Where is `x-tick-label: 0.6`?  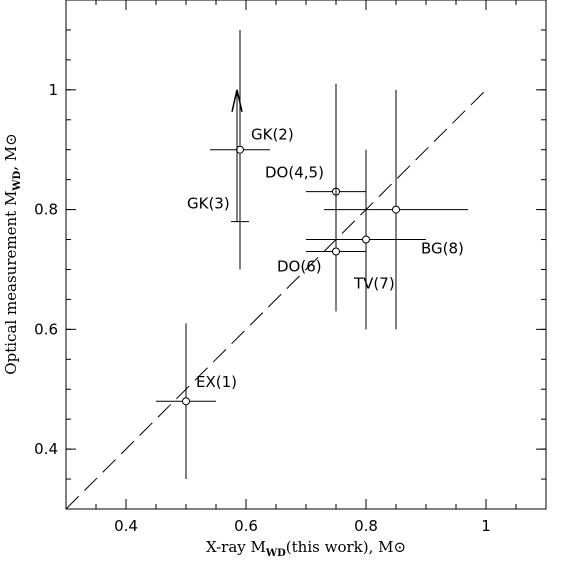
x-tick-label: 0.6 is located at coordinates (246, 526).